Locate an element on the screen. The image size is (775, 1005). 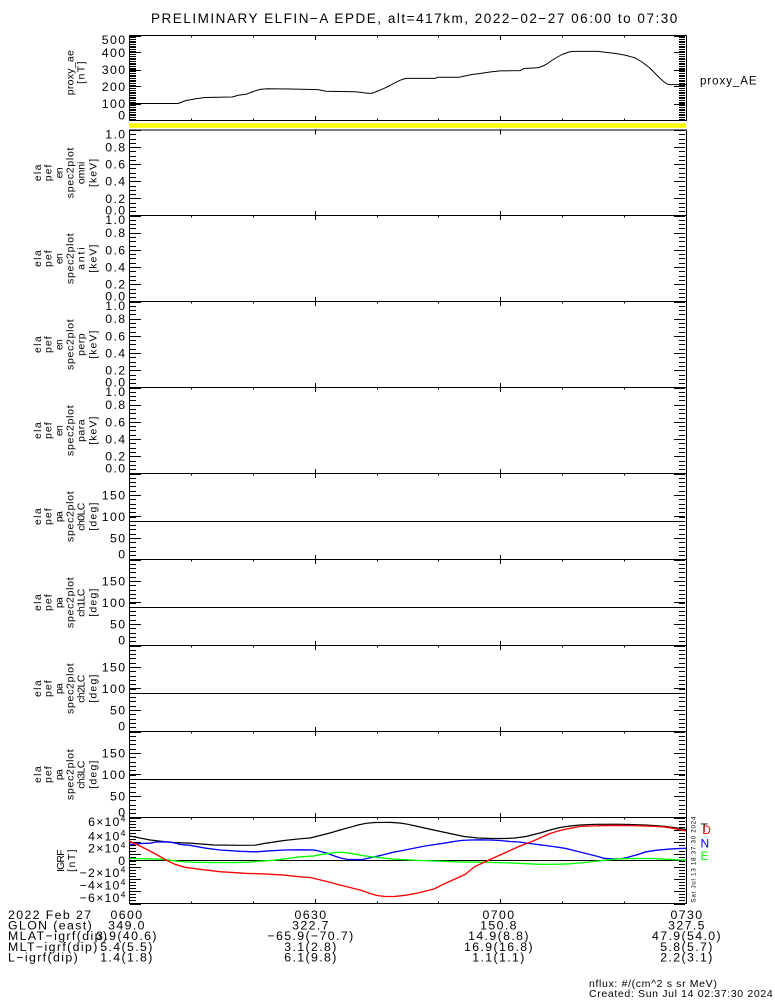
svg-text: N is located at coordinates (705, 844).